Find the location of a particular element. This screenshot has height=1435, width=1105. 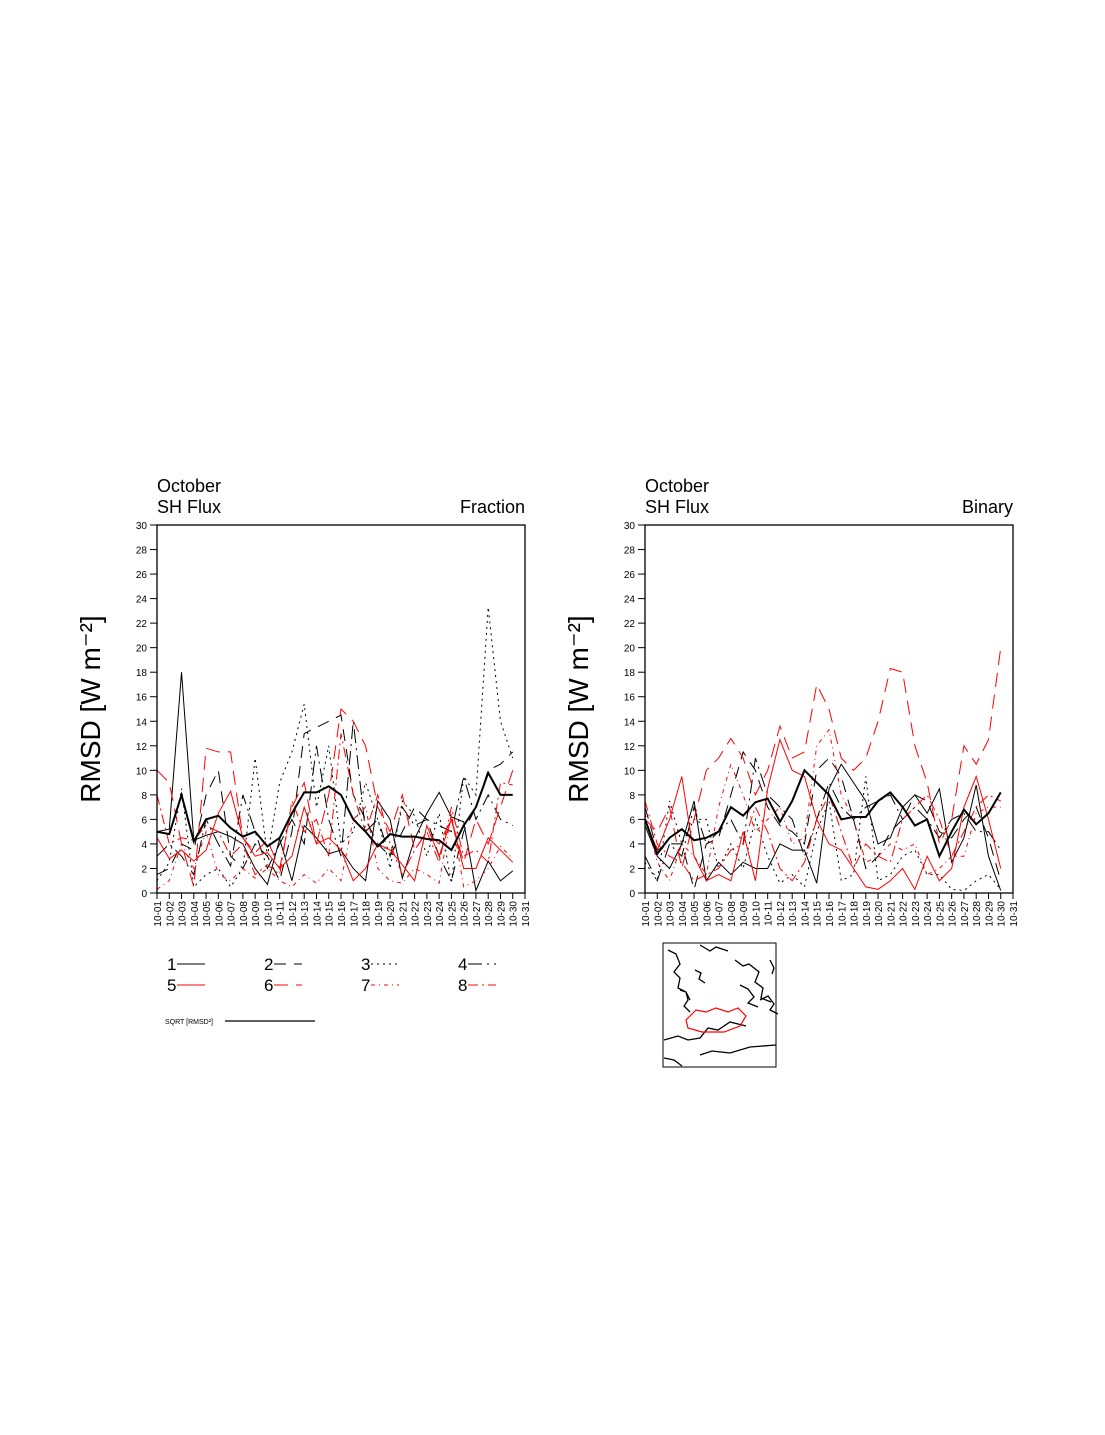

y-tick-label: 6 is located at coordinates (144, 820).